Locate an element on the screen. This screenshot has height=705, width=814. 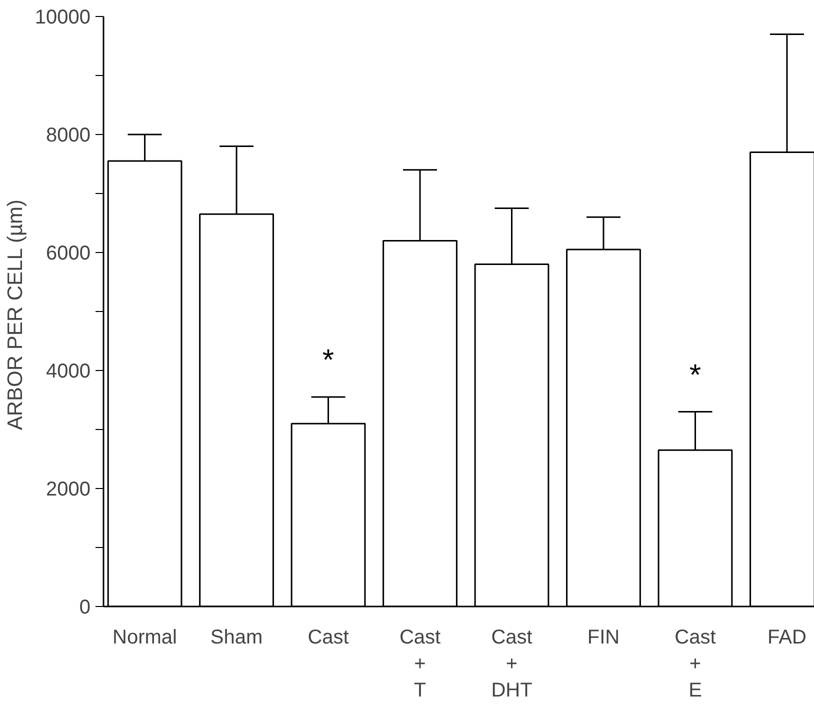
x-tick-label: Normal is located at coordinates (145, 637).